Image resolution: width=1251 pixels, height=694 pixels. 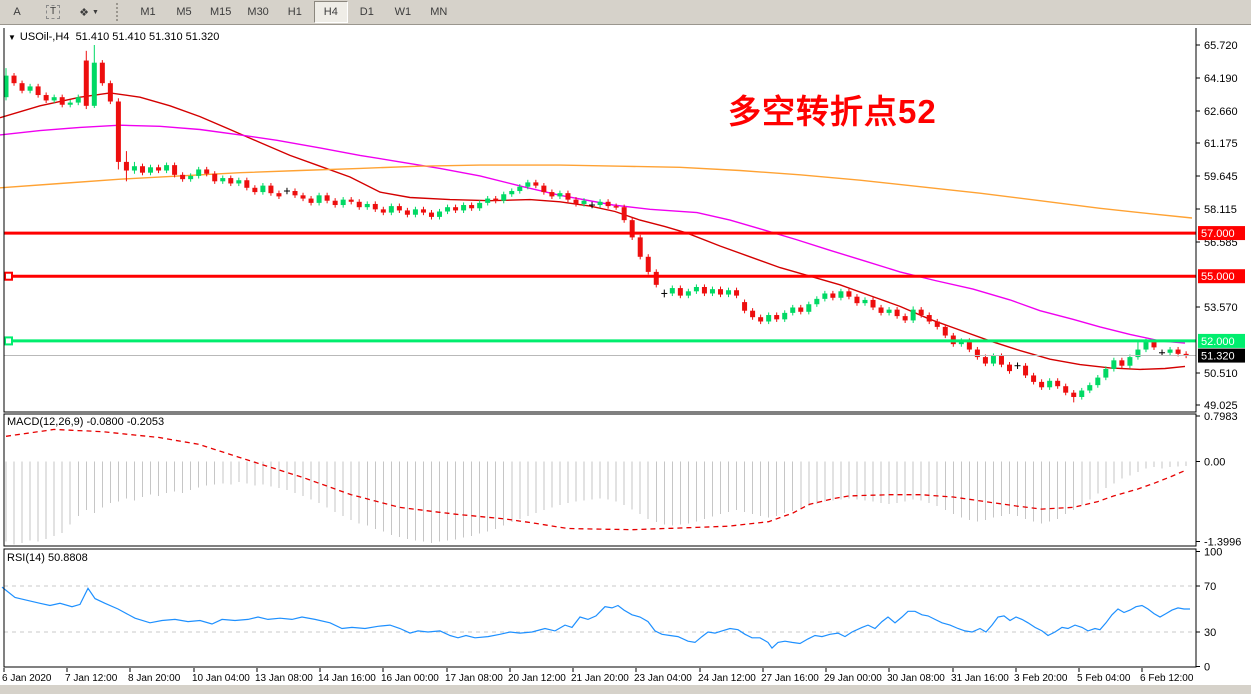 What do you see at coordinates (1221, 308) in the screenshot?
I see `price-tick-label: 53.570` at bounding box center [1221, 308].